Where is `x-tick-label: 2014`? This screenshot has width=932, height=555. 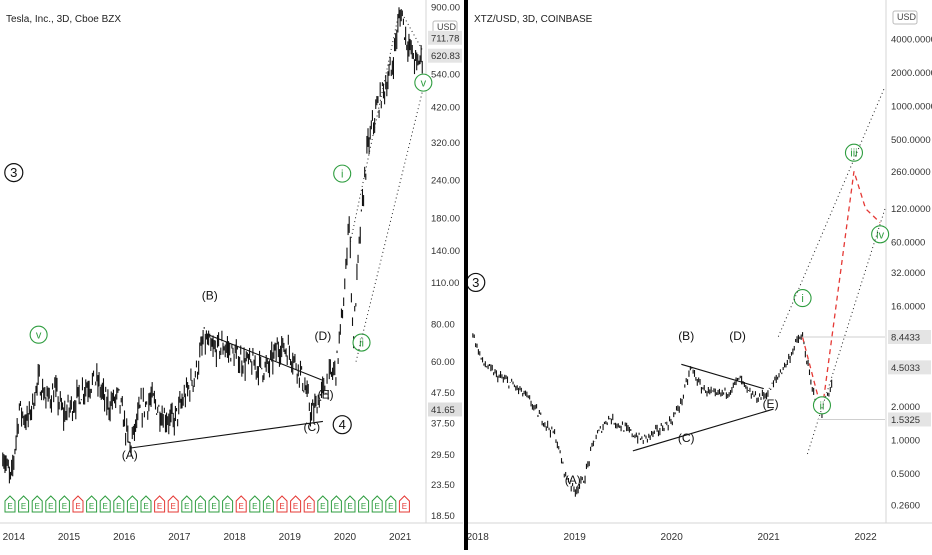
x-tick-label: 2014 is located at coordinates (14, 537).